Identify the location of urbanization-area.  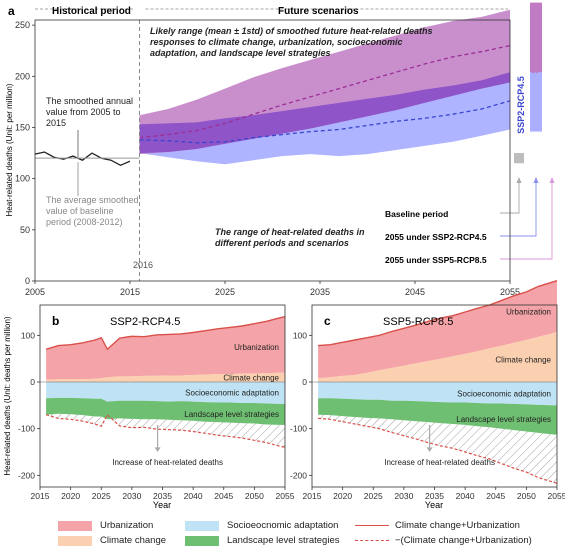
(165, 348).